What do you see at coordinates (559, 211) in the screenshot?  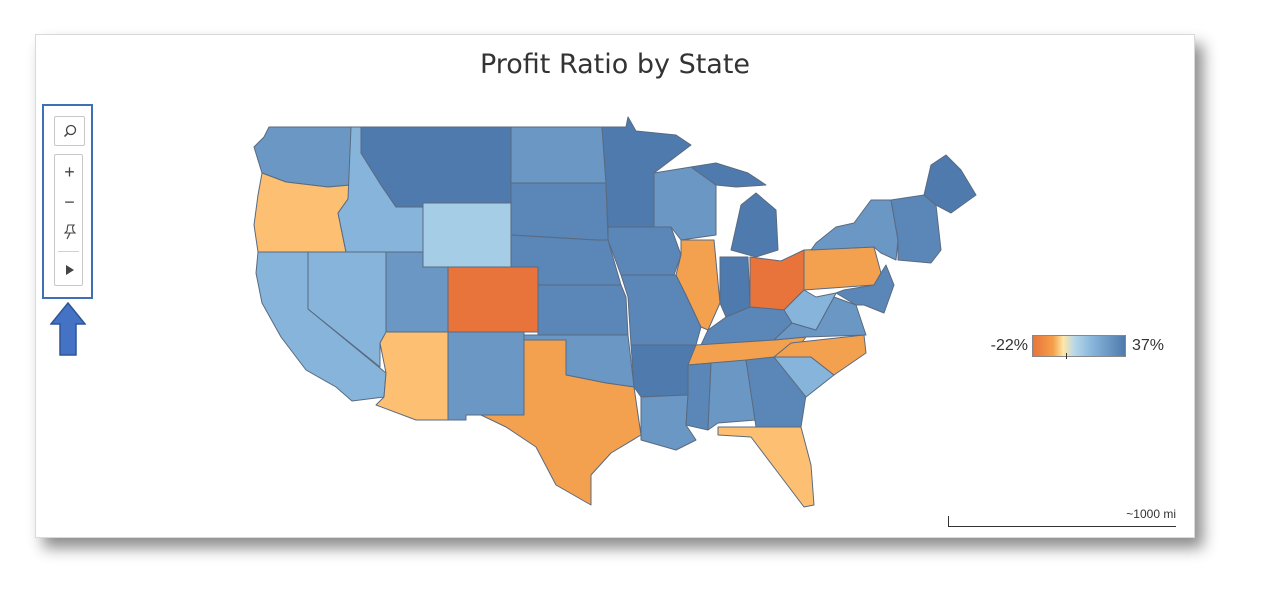 I see `state-sd` at bounding box center [559, 211].